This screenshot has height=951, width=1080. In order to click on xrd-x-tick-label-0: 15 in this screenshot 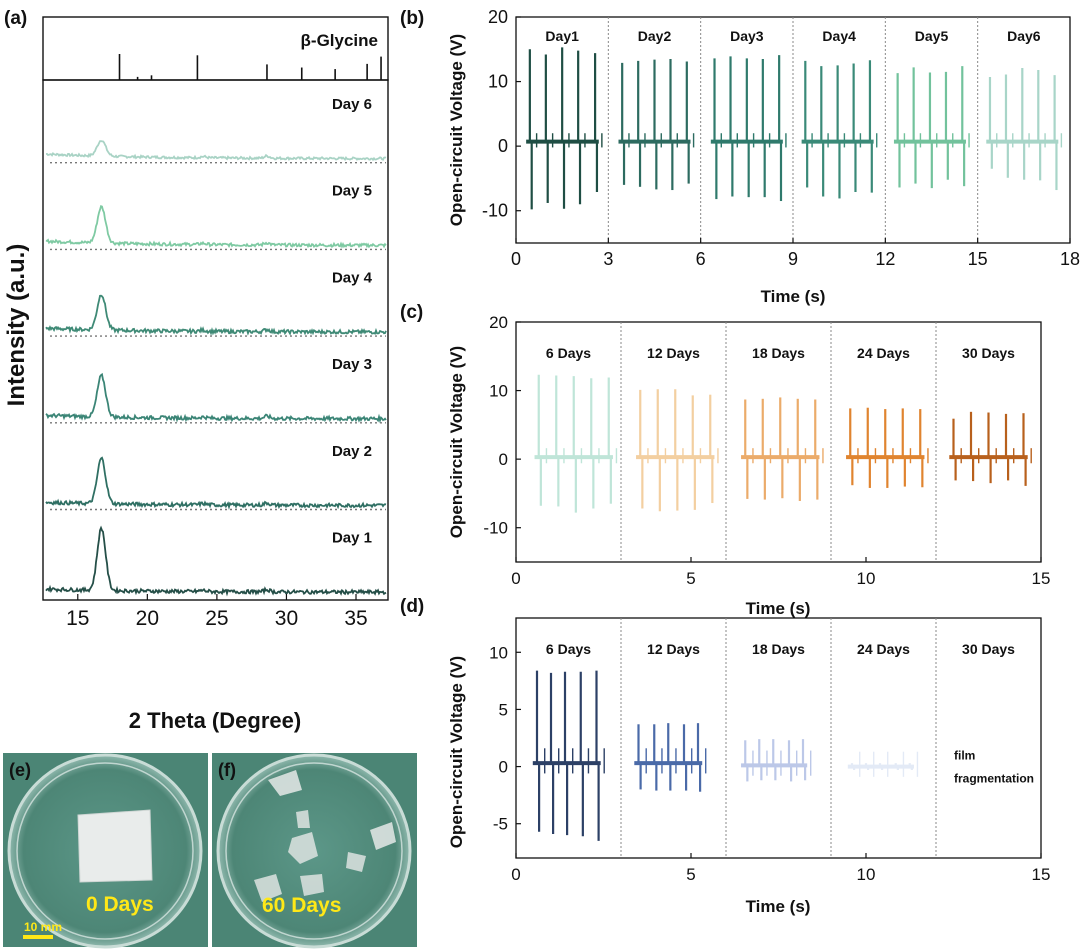, I will do `click(77, 618)`.